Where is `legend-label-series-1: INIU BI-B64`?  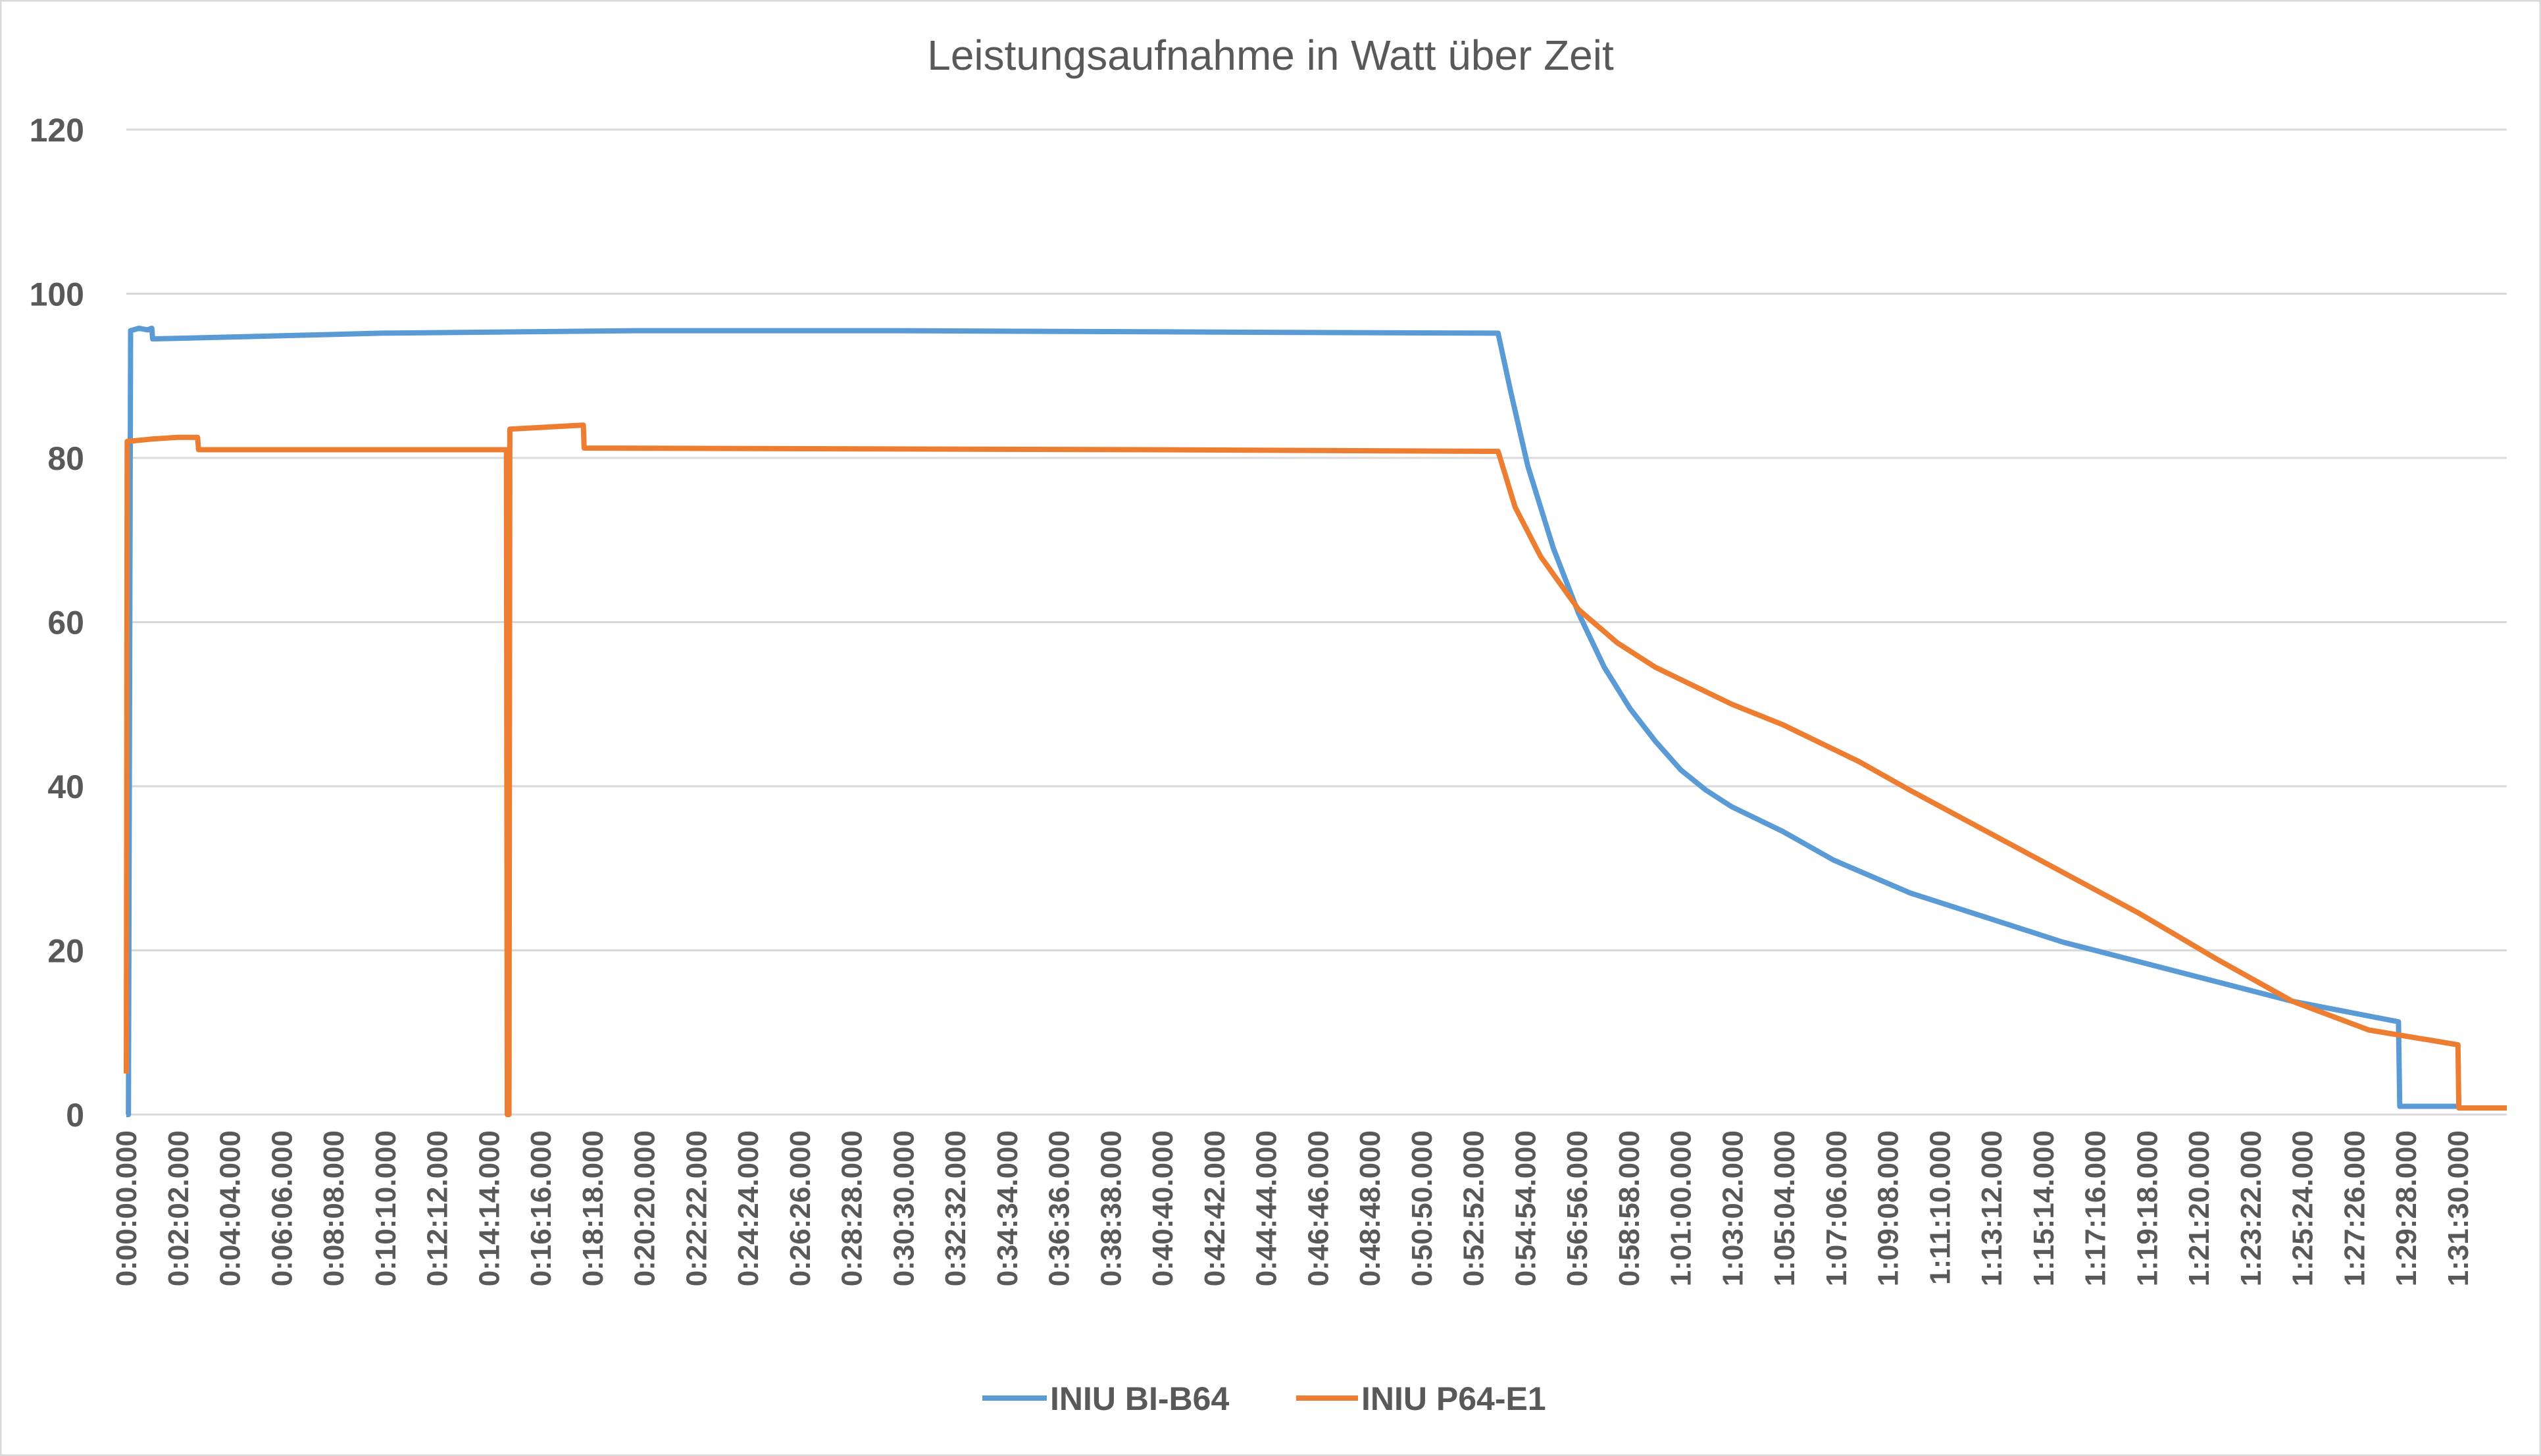
legend-label-series-1: INIU BI-B64 is located at coordinates (1139, 1398).